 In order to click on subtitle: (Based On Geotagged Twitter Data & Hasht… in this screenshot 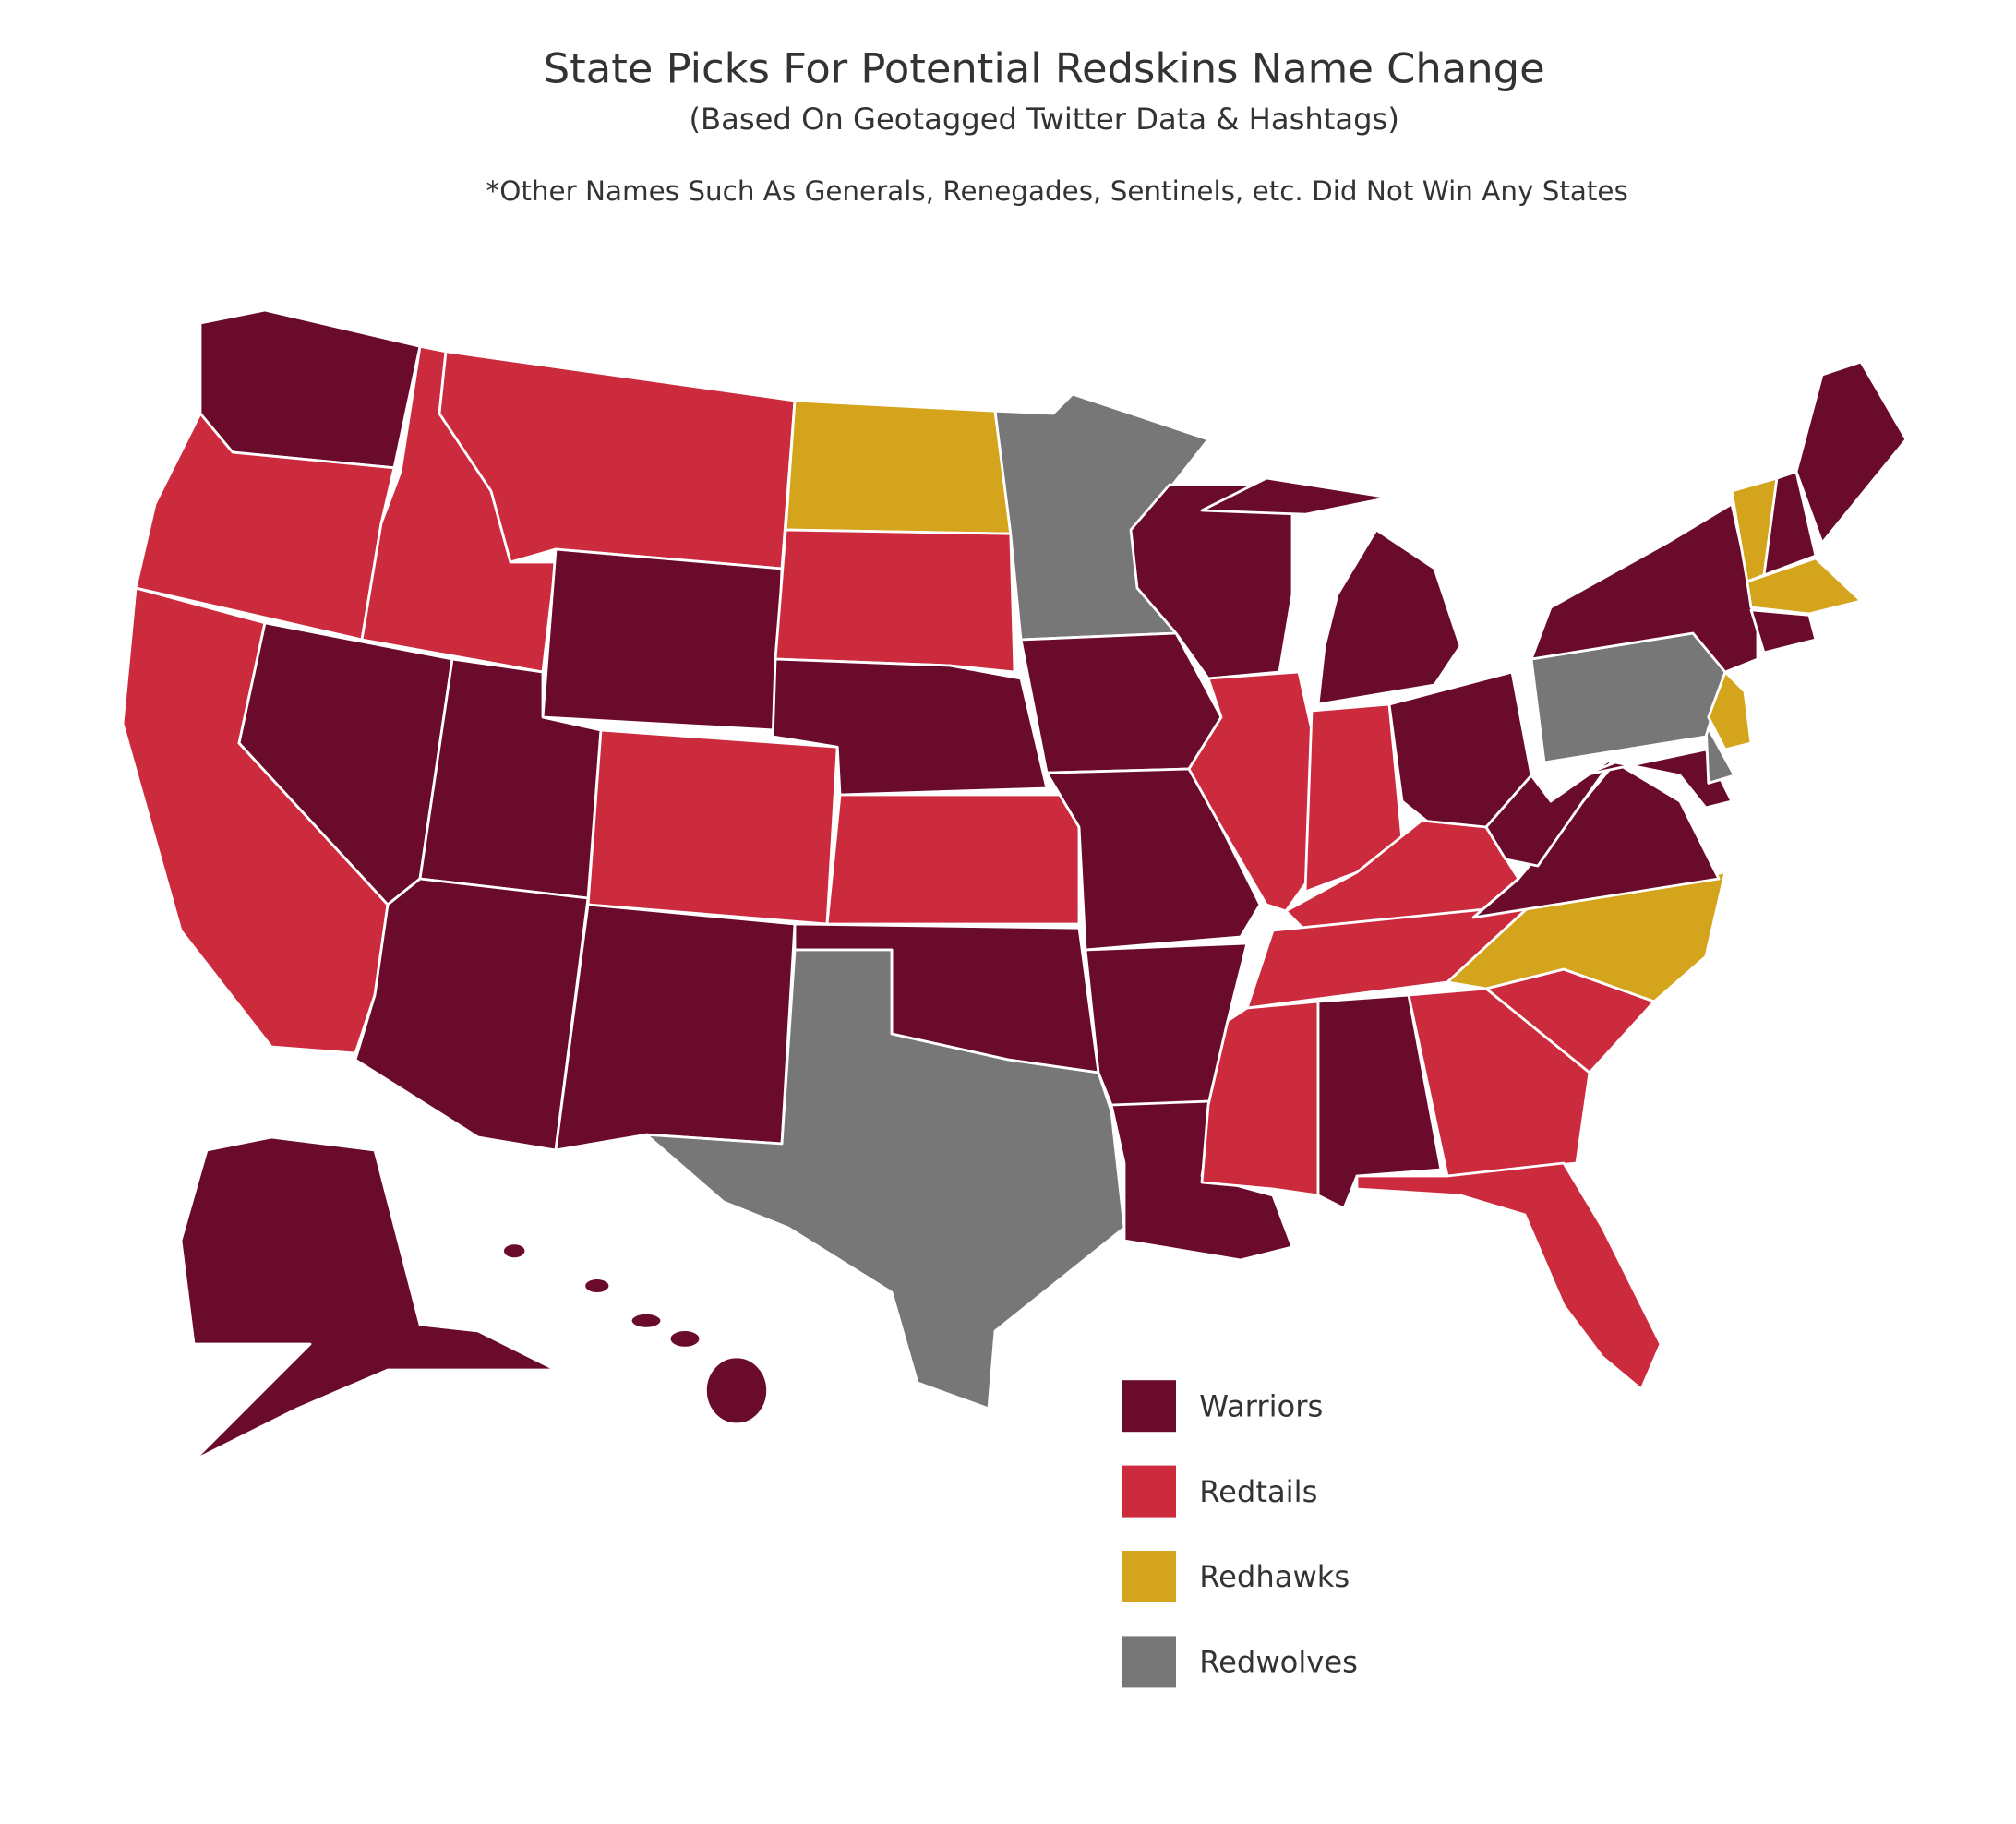, I will do `click(1043, 119)`.